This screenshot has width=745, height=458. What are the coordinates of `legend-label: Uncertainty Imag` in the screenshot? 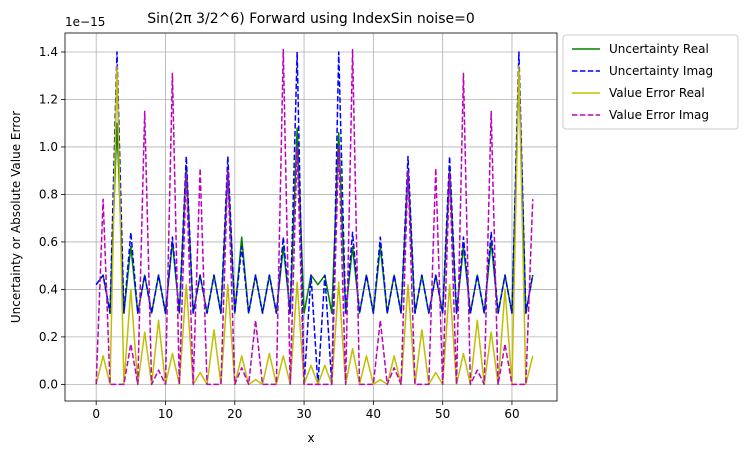 It's located at (661, 71).